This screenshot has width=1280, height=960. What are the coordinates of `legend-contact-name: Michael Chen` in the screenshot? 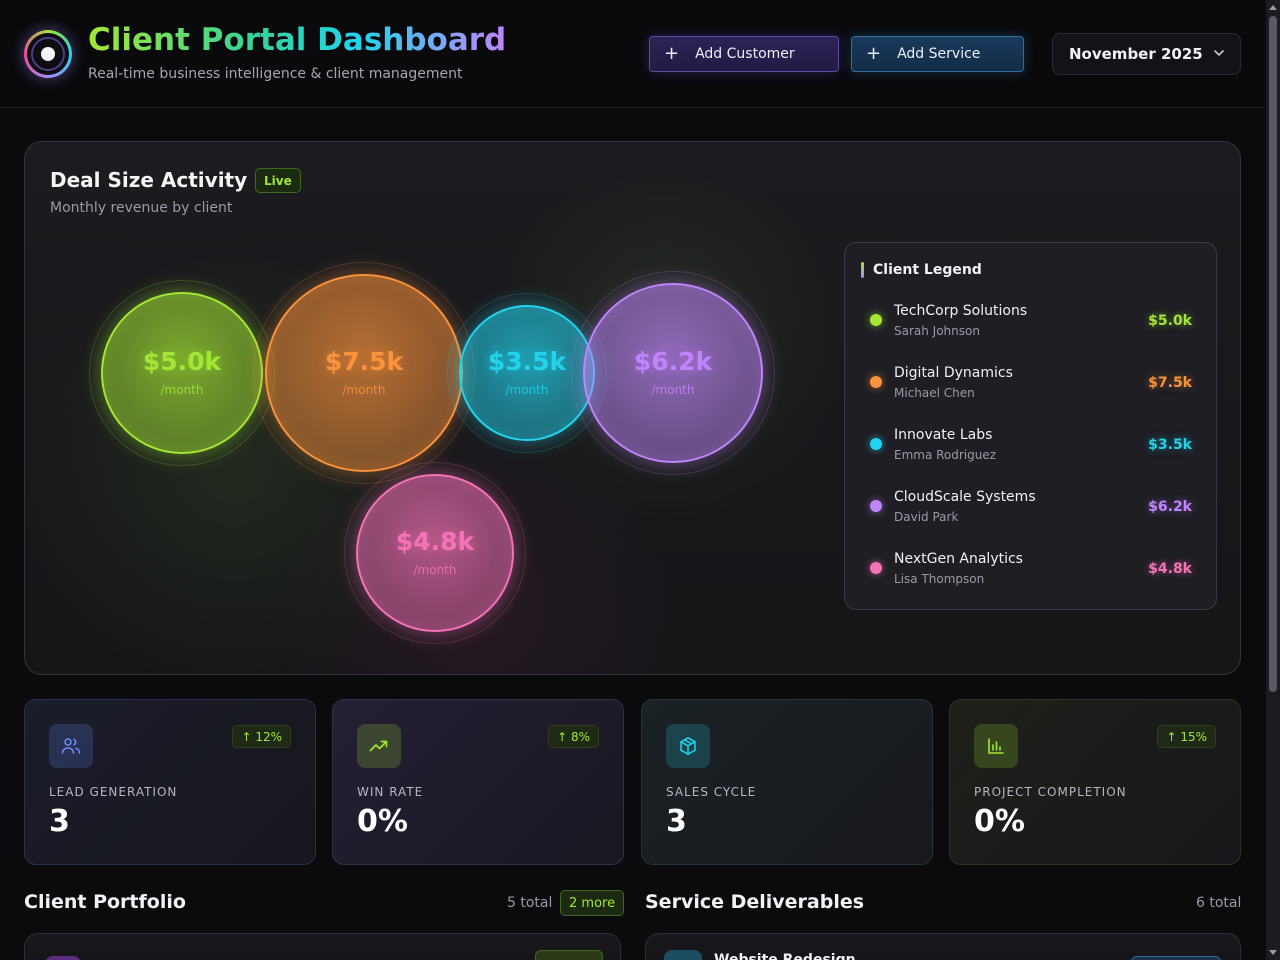 It's located at (934, 393).